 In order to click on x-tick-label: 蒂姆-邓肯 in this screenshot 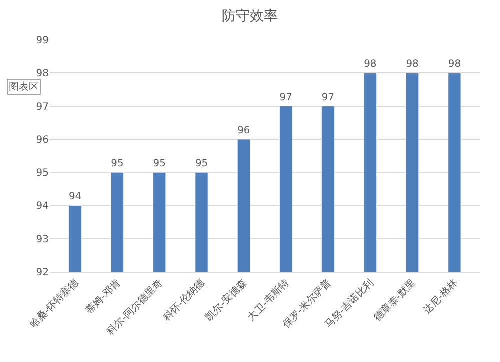, I will do `click(104, 296)`.